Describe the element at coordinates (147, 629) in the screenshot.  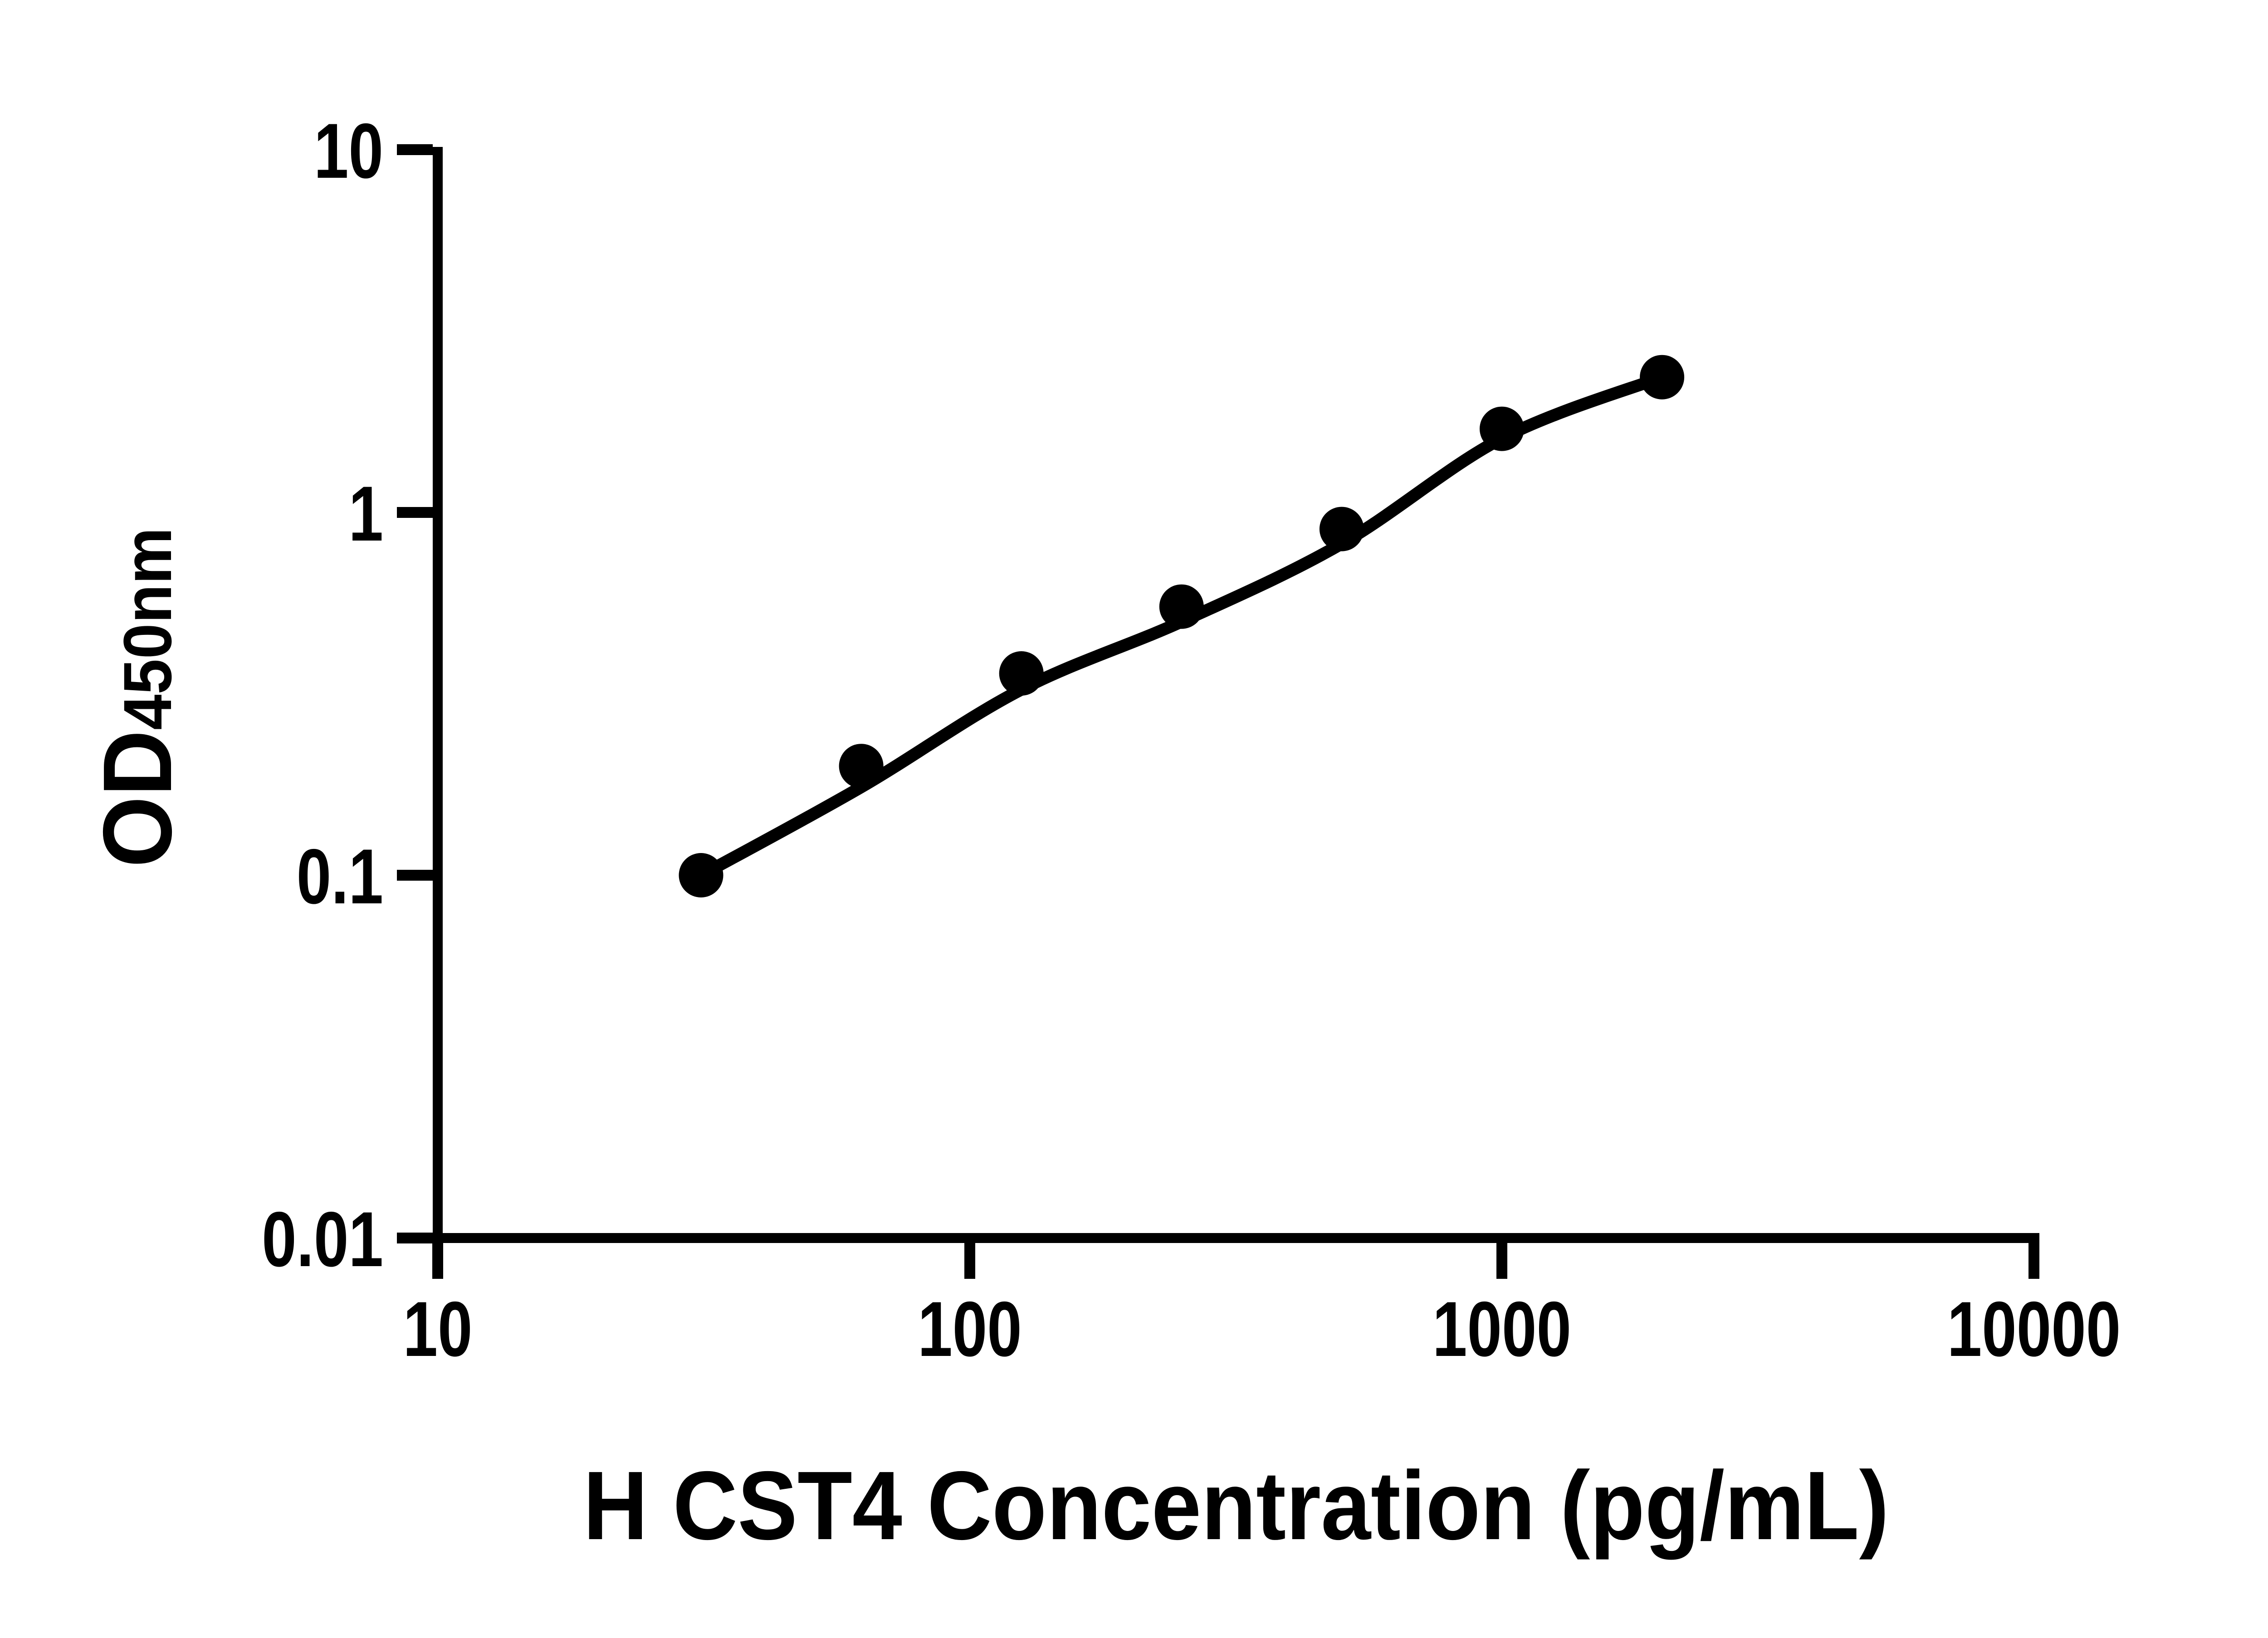
I see `y-axis-title-subscript: 450nm` at that location.